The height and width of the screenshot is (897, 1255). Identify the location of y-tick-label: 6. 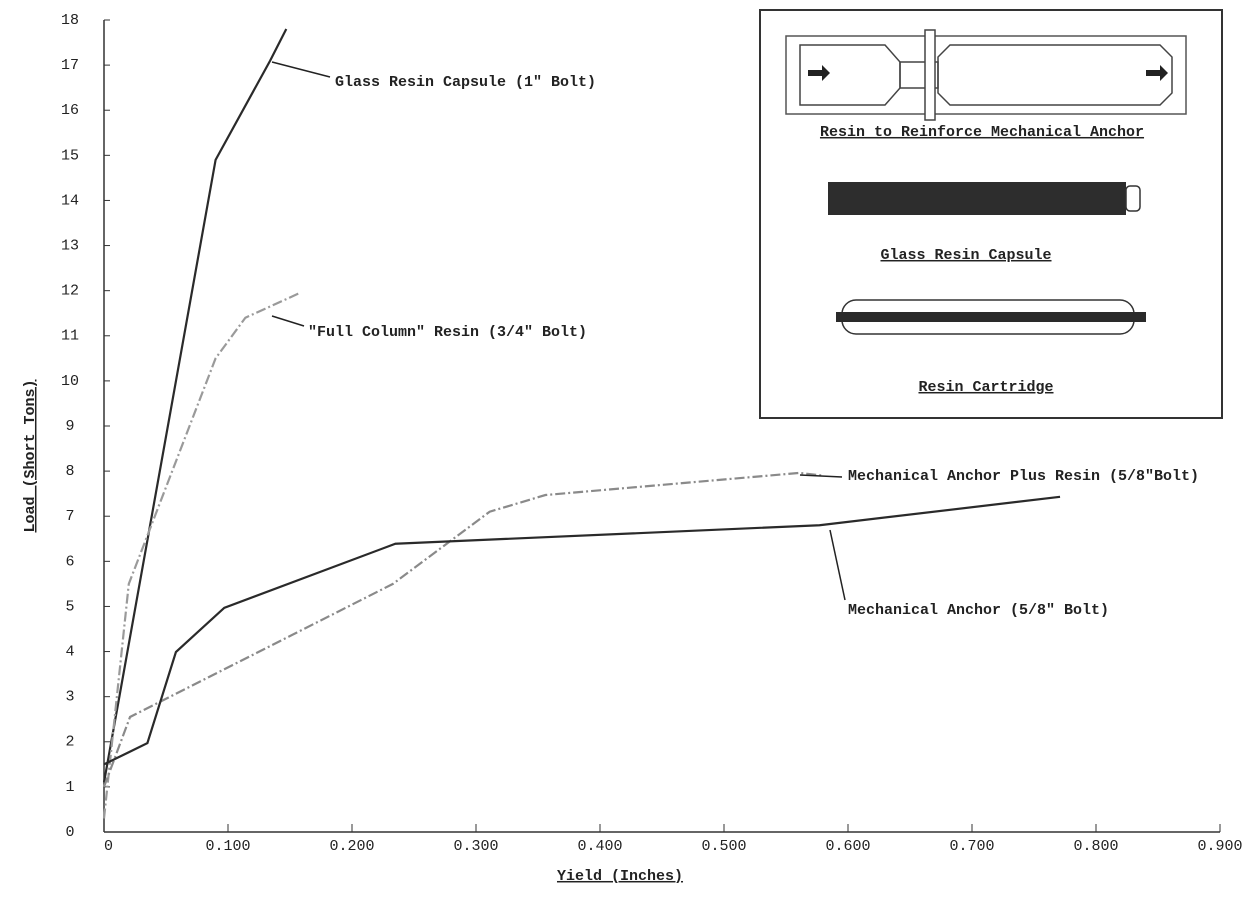
(69, 561).